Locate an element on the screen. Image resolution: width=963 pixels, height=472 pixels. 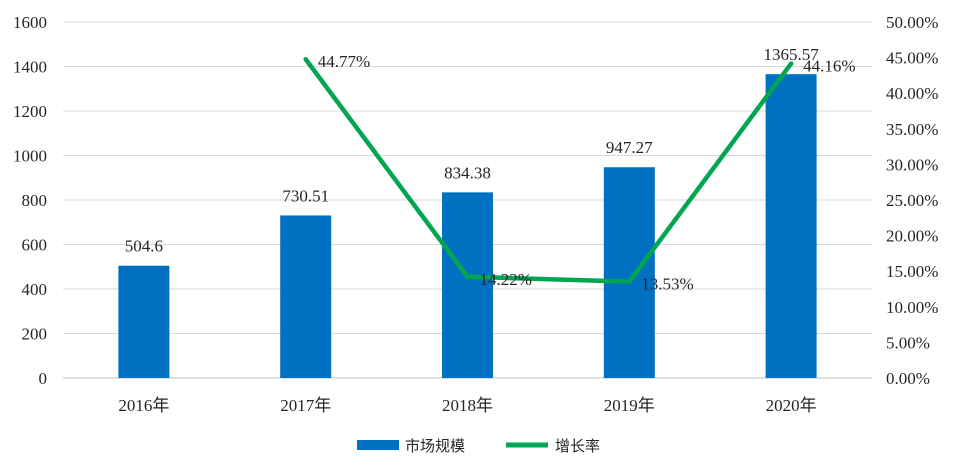
x-tick-label: 2019年 is located at coordinates (629, 405).